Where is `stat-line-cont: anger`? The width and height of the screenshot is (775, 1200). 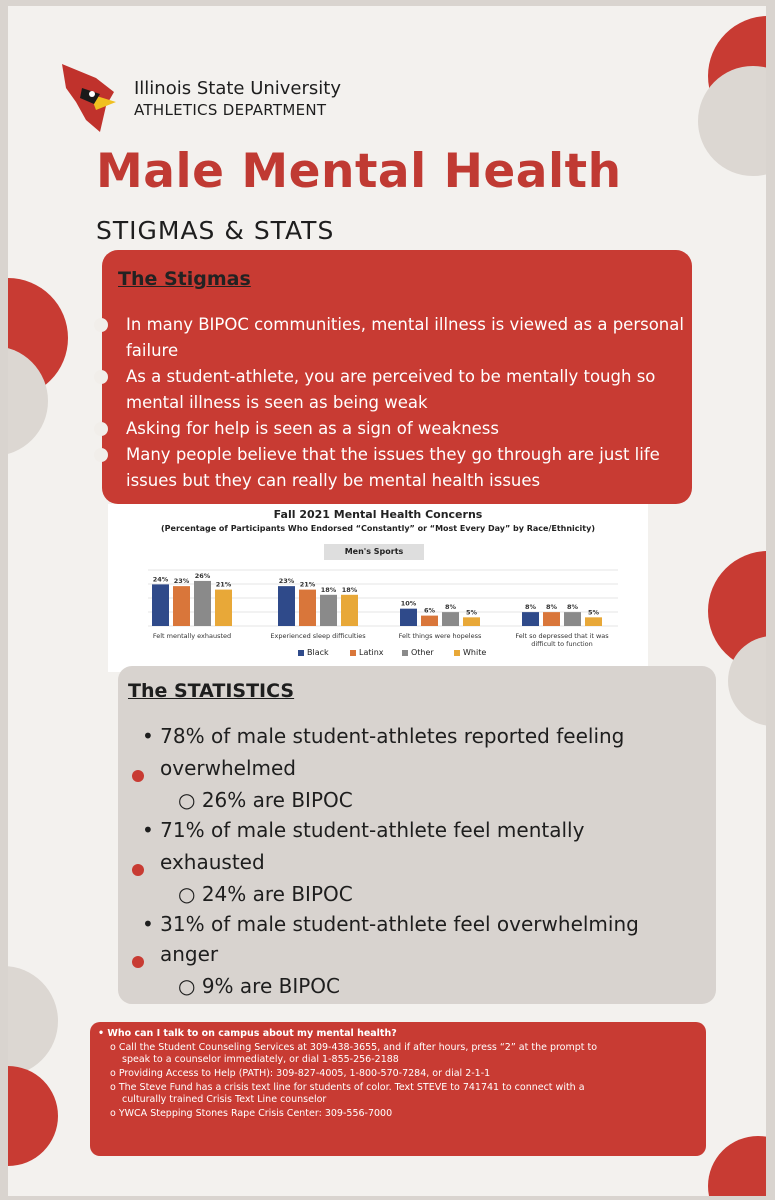
stat-line-cont: anger is located at coordinates (189, 954).